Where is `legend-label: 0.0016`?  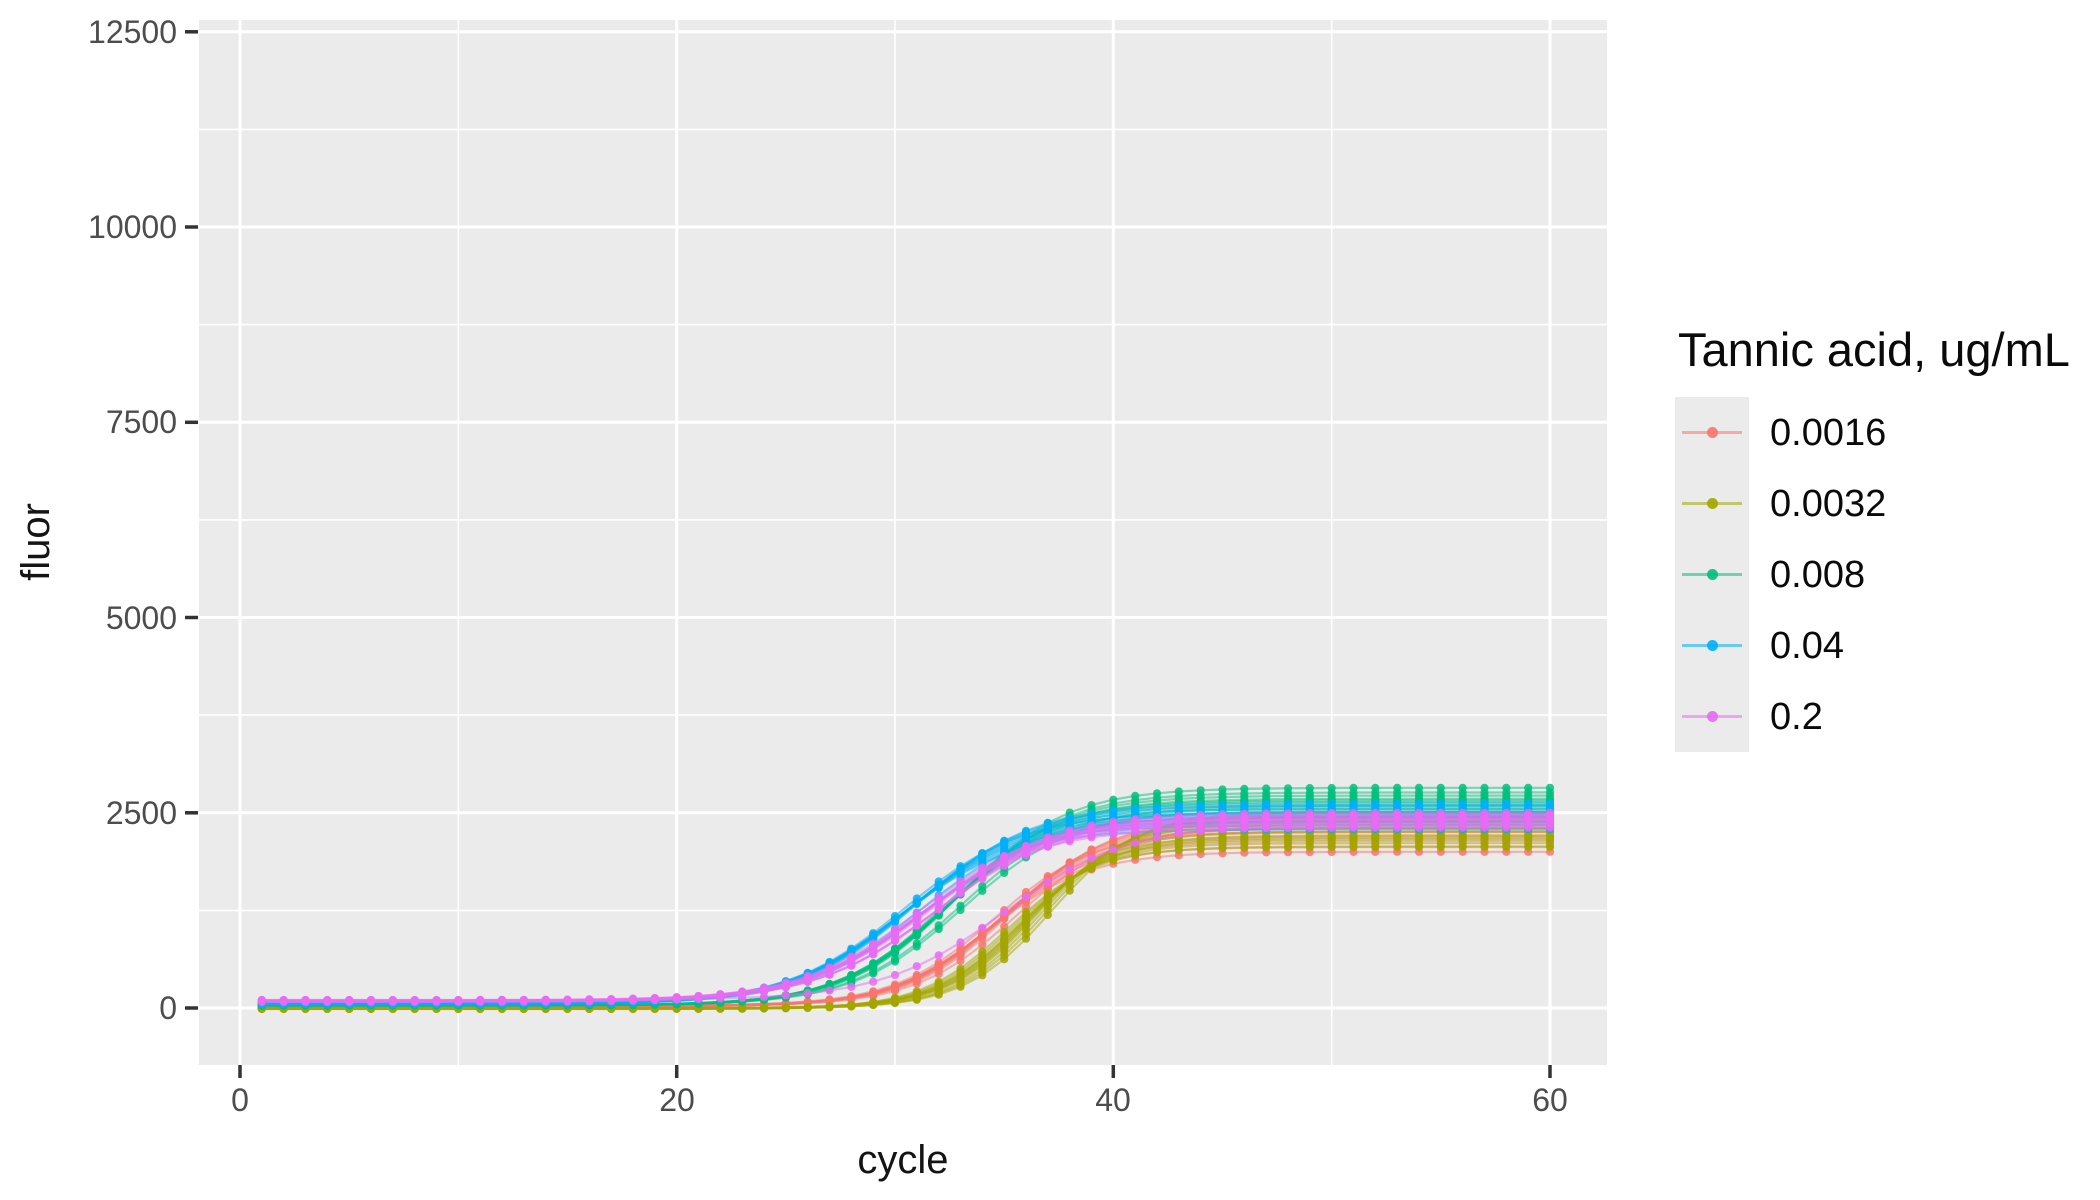
legend-label: 0.0016 is located at coordinates (1828, 432).